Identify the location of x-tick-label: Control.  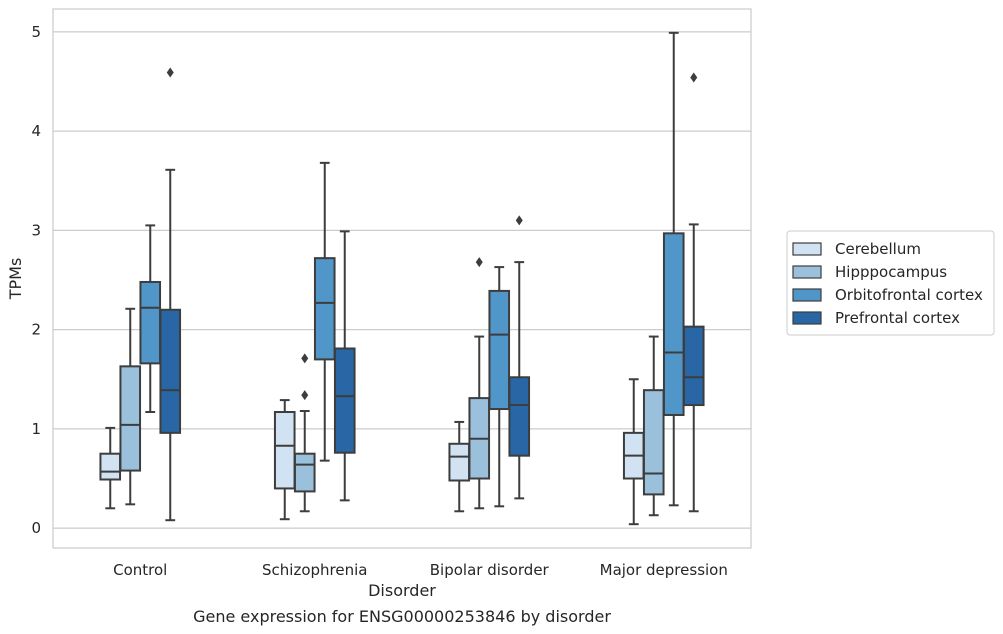
(140, 570).